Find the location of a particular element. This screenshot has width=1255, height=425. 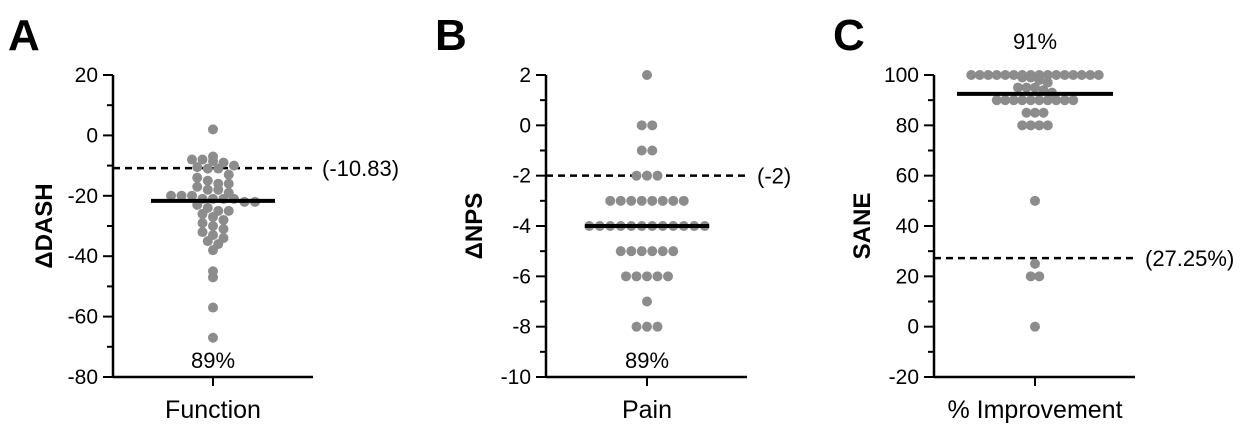

mcid-label: (-10.83) is located at coordinates (360, 168).